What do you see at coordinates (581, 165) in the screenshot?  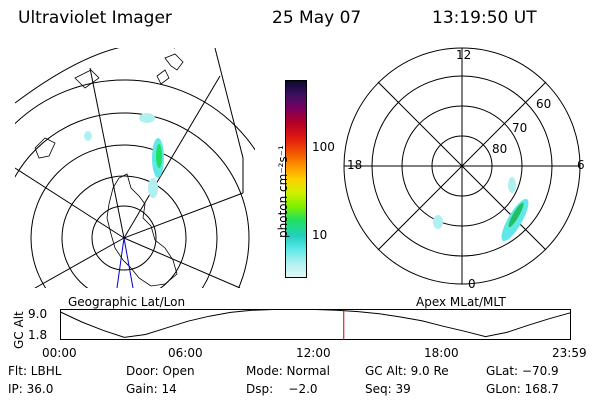 I see `mlt-label-6: 6` at bounding box center [581, 165].